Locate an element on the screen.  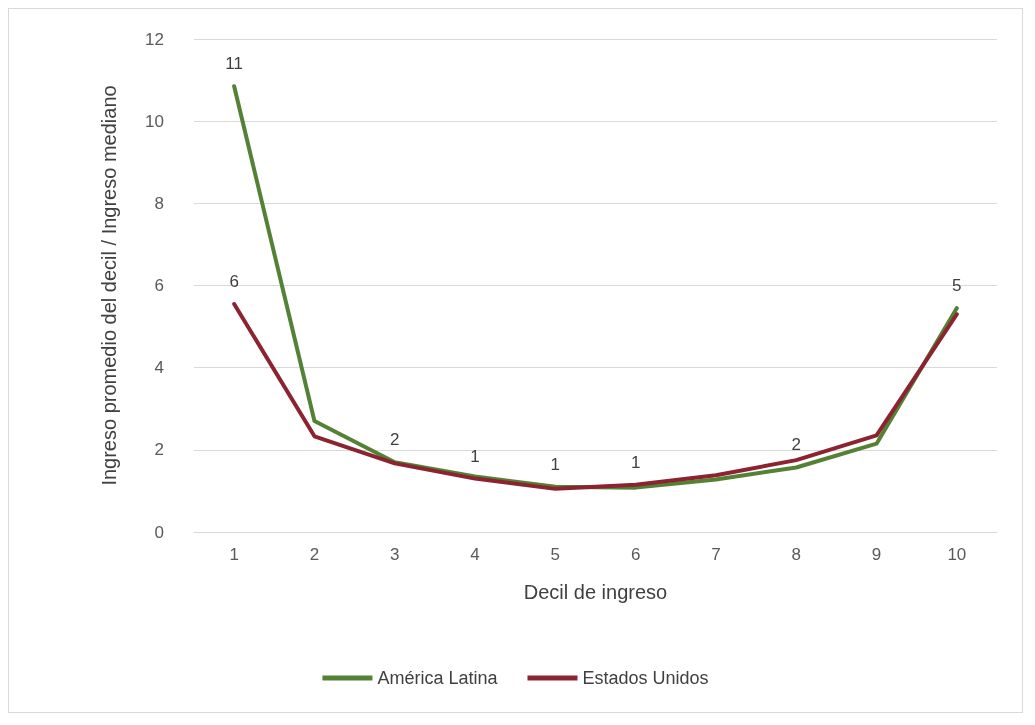
x-tick-label: 10 is located at coordinates (957, 554).